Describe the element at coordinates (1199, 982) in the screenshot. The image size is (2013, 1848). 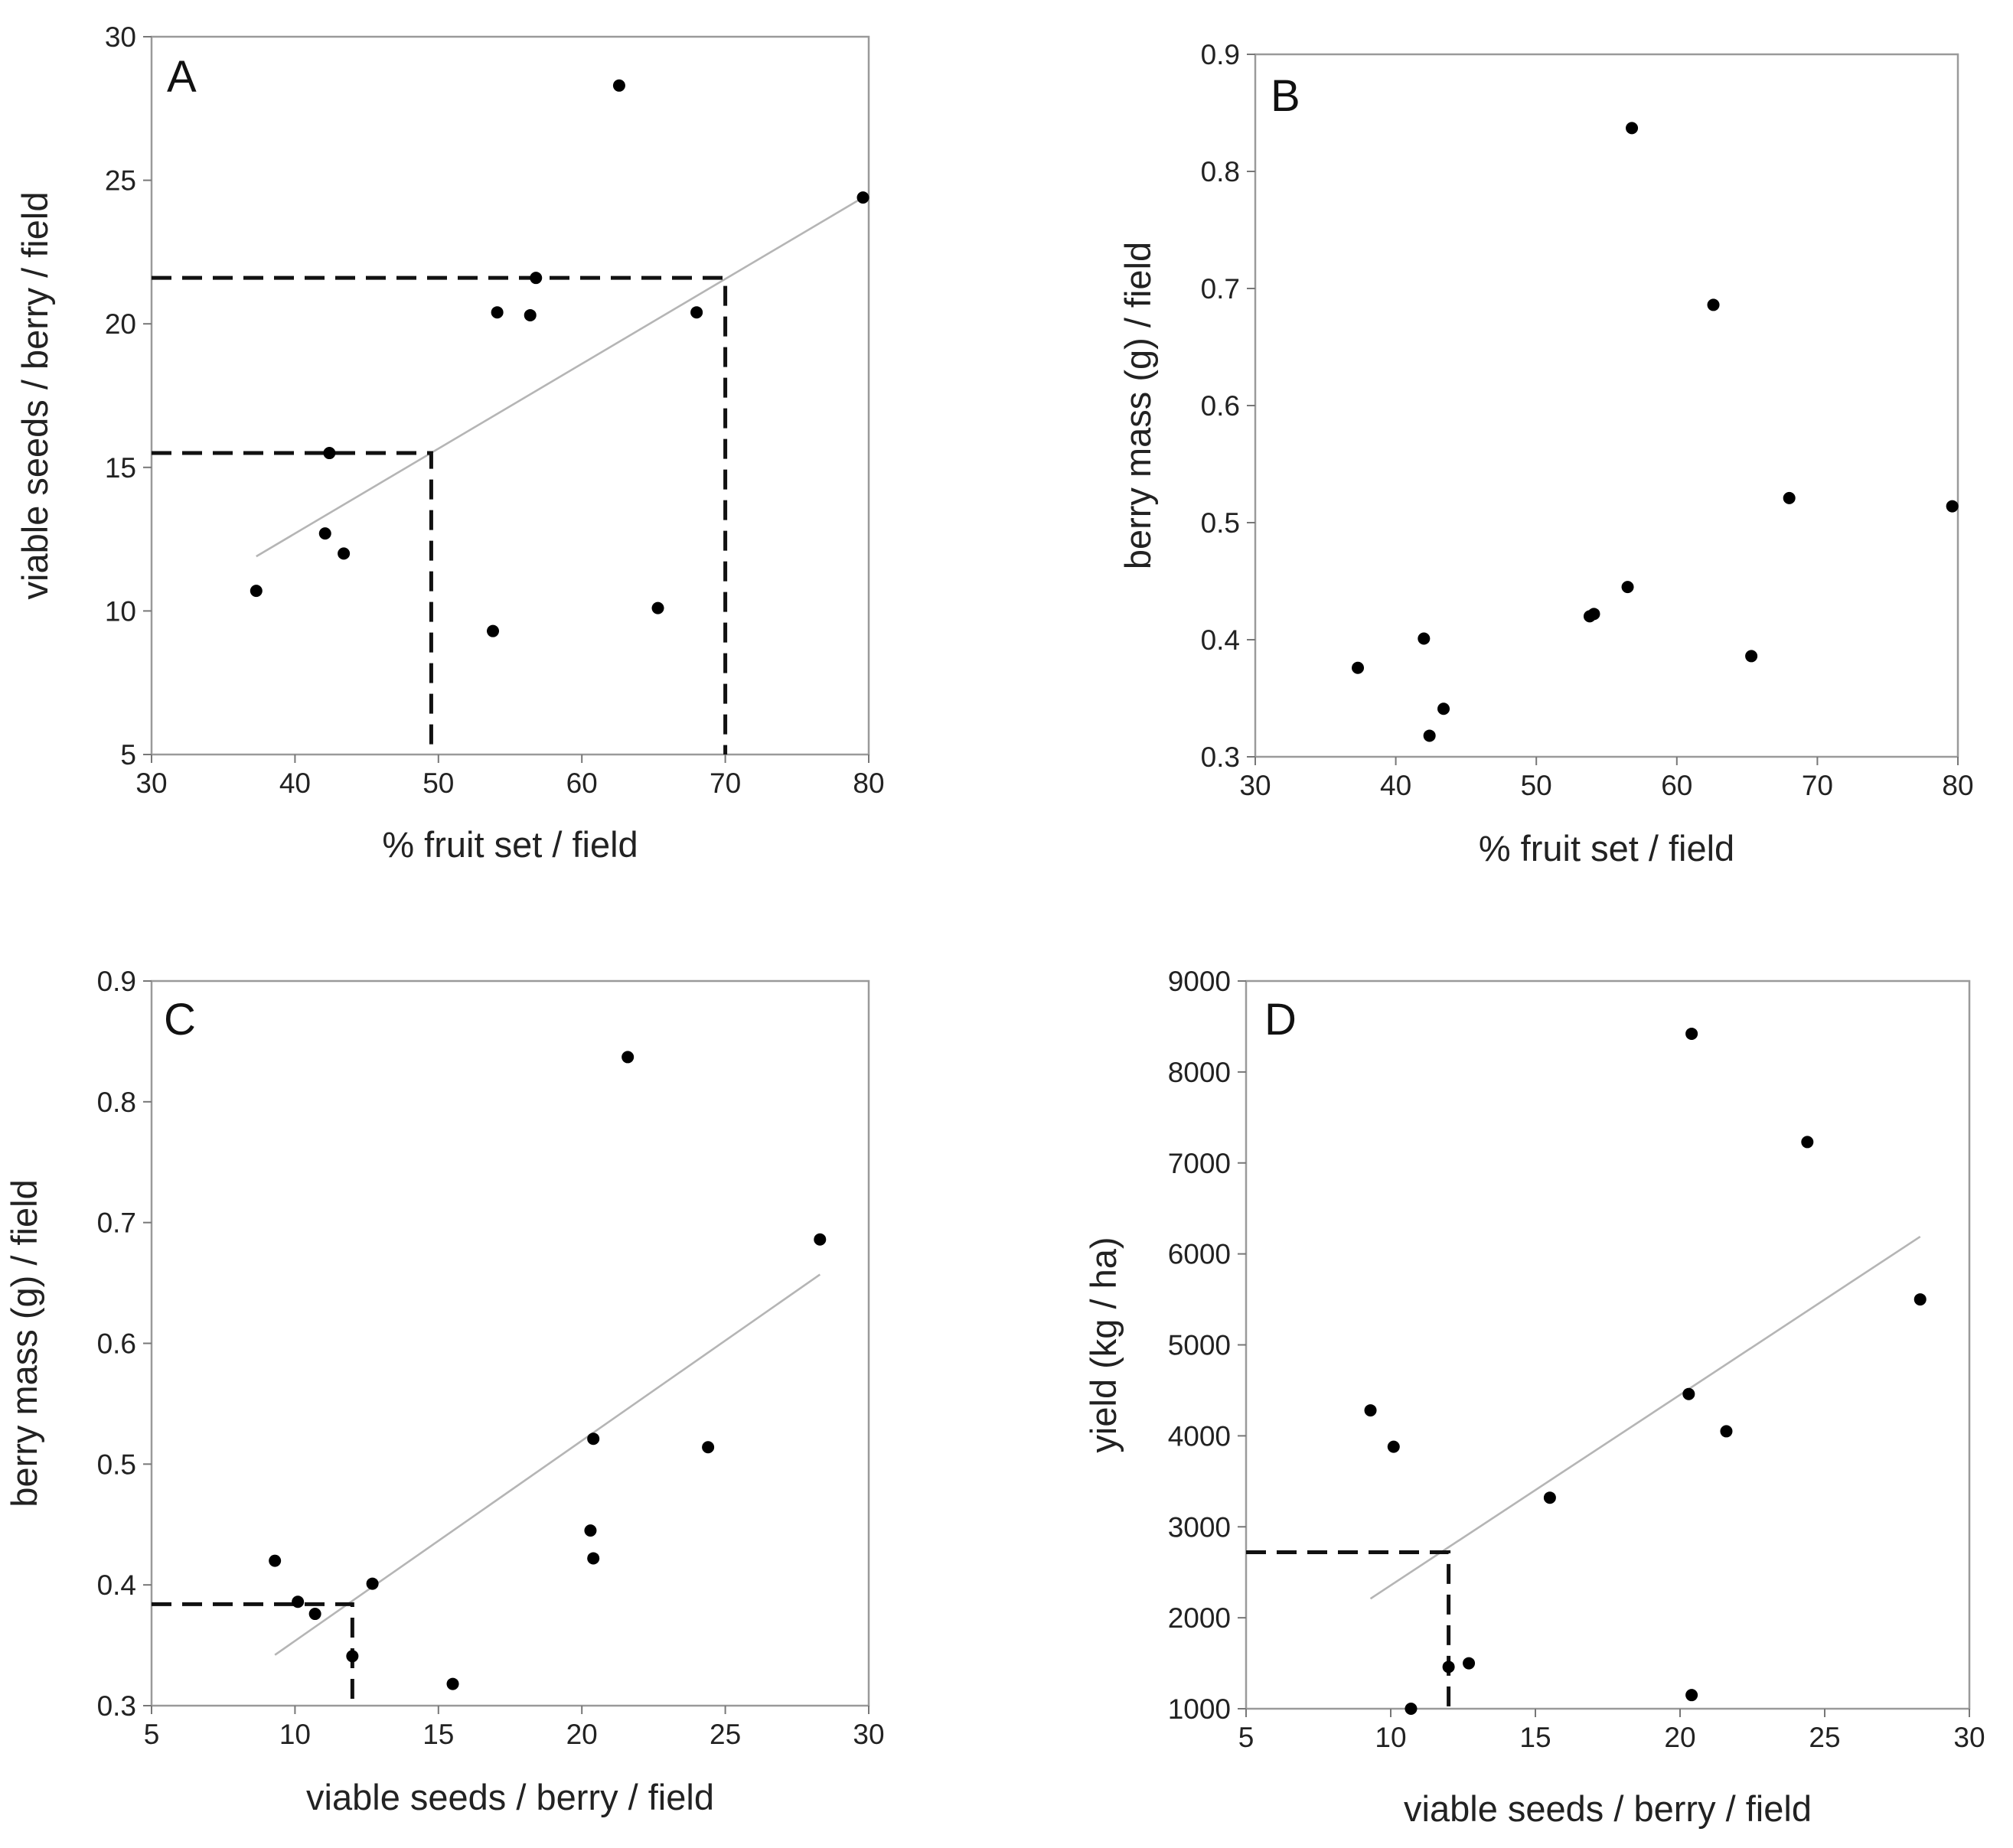
I see `y-tick-label: 9000` at that location.